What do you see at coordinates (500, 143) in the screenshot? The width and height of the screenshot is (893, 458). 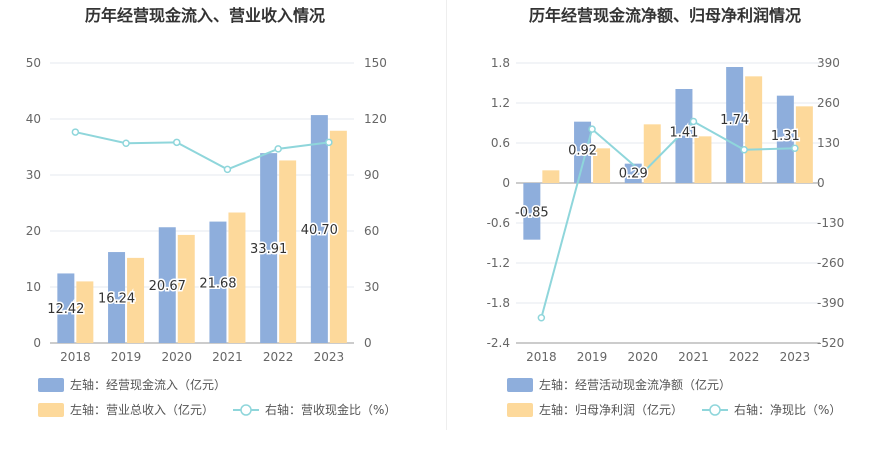 I see `y-left-tick-label: 0.6` at bounding box center [500, 143].